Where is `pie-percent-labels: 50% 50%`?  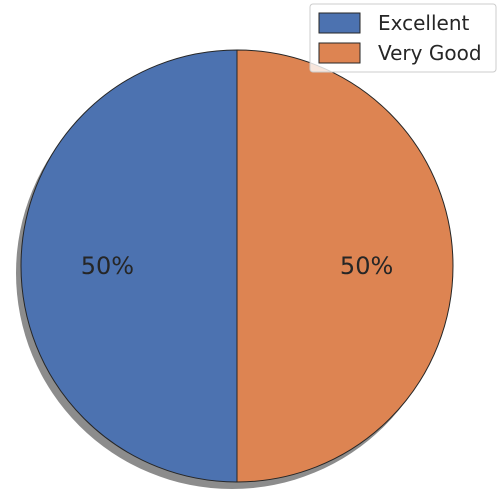 pie-percent-labels: 50% 50% is located at coordinates (237, 266).